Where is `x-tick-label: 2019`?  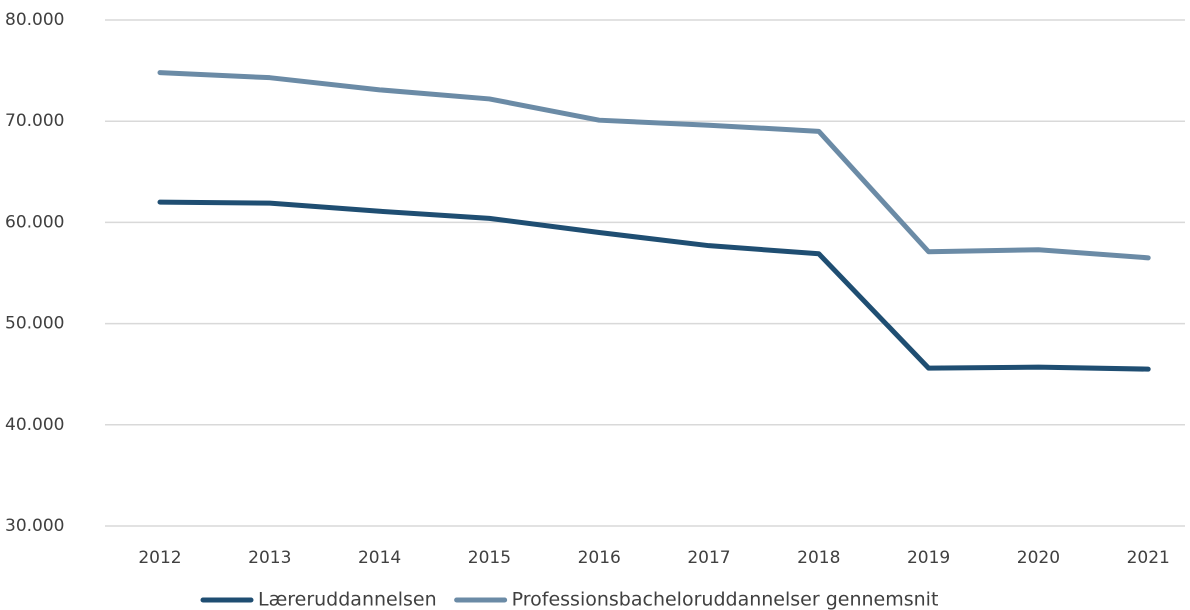 x-tick-label: 2019 is located at coordinates (928, 558).